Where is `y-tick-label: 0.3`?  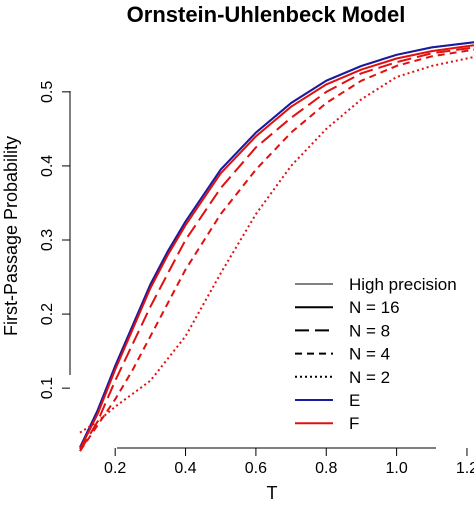
y-tick-label: 0.3 is located at coordinates (47, 240).